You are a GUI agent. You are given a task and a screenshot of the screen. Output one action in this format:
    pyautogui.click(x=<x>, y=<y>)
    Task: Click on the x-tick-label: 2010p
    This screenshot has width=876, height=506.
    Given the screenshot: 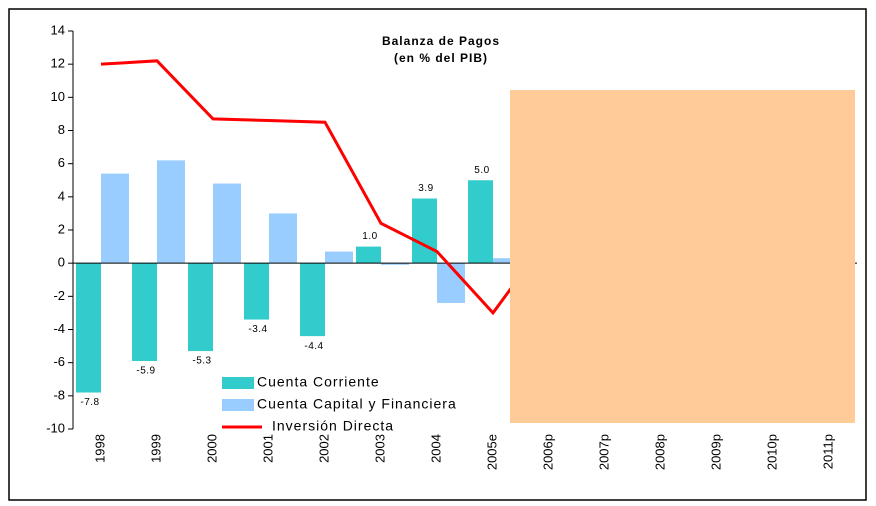 What is the action you would take?
    pyautogui.click(x=771, y=452)
    